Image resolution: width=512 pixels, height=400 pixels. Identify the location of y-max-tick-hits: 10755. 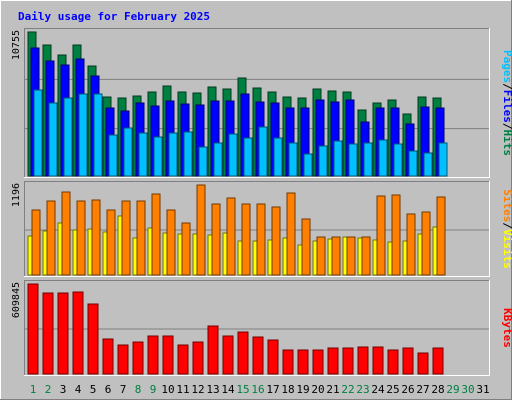
(16, 45).